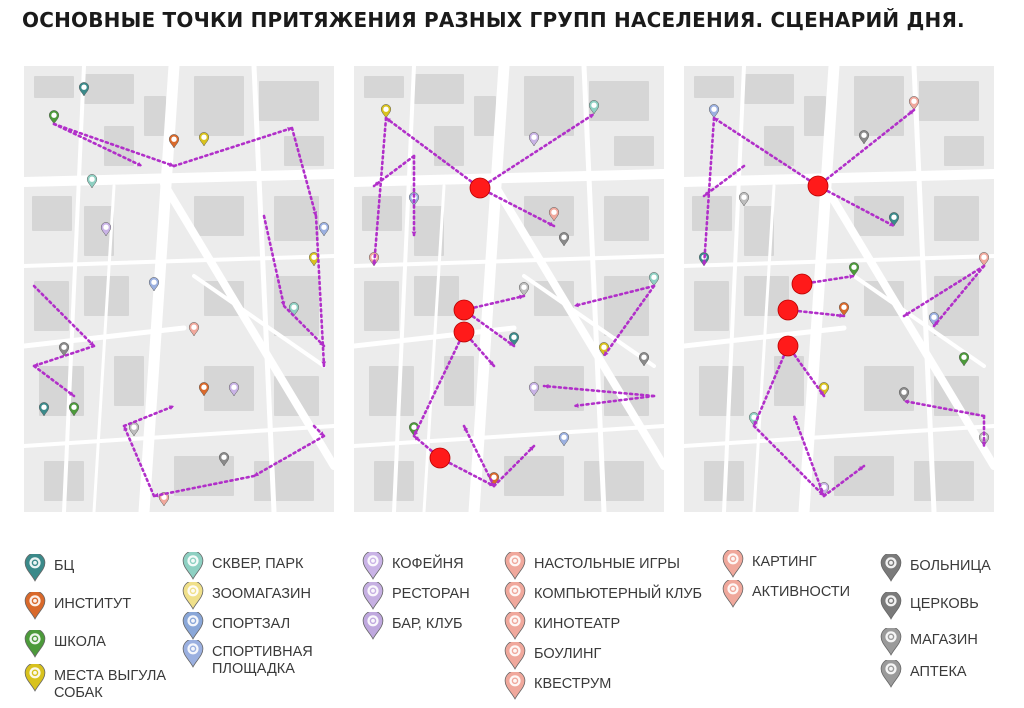  What do you see at coordinates (786, 594) in the screenshot?
I see `legend-item-activities: АКТИВНОСТИ` at bounding box center [786, 594].